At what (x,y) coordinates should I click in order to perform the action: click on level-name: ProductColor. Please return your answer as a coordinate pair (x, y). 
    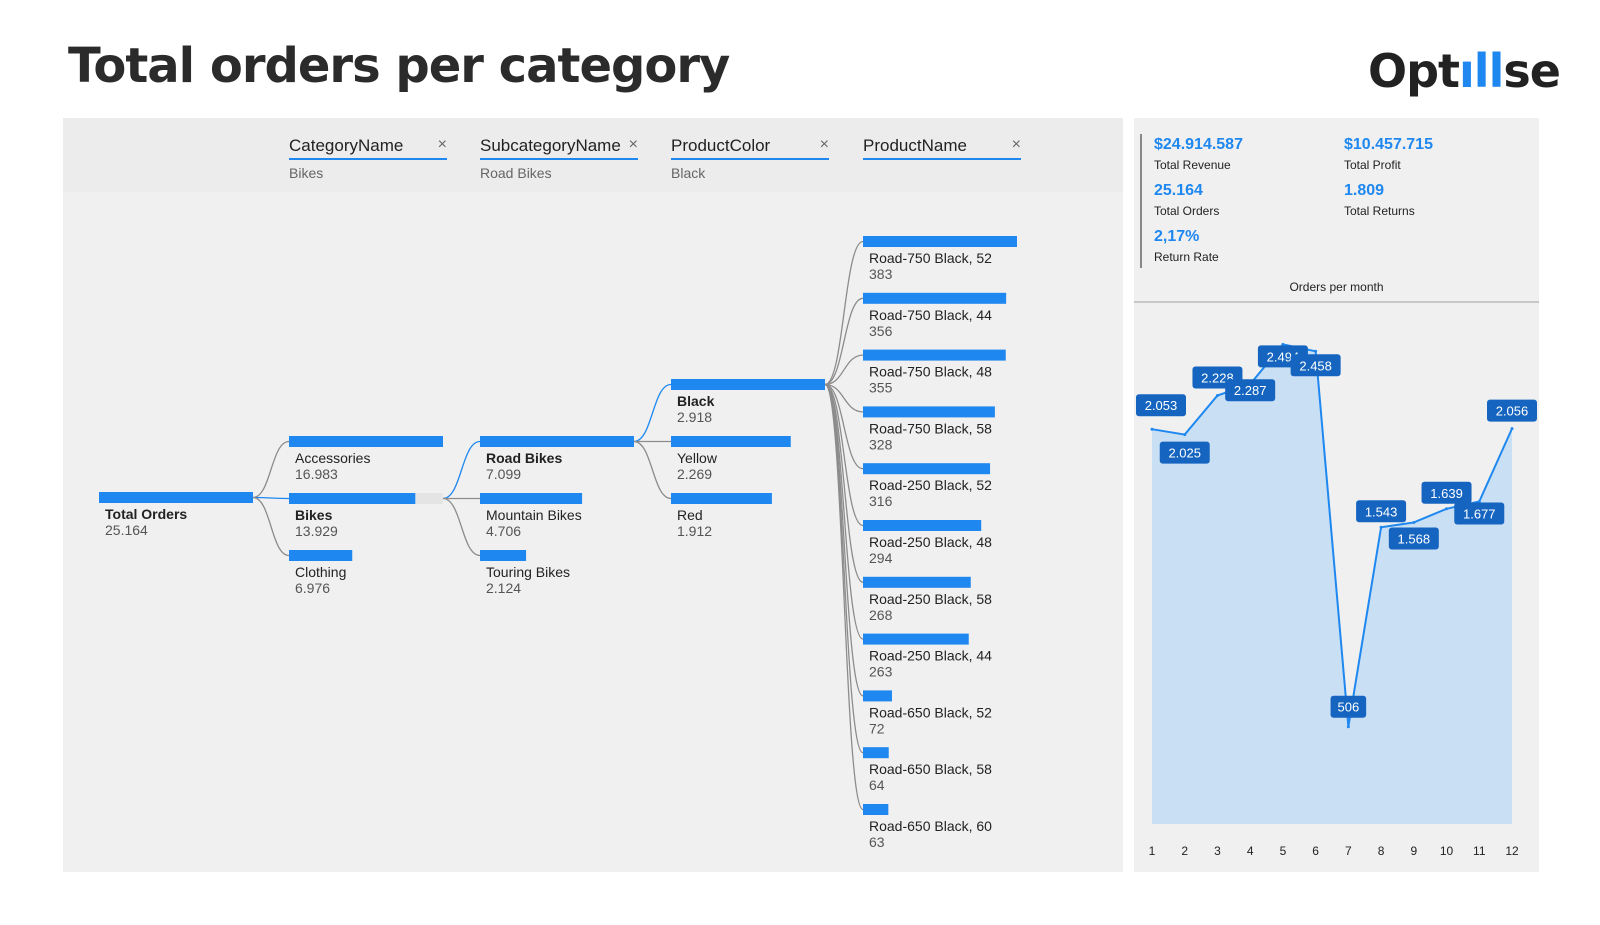
    Looking at the image, I should click on (721, 145).